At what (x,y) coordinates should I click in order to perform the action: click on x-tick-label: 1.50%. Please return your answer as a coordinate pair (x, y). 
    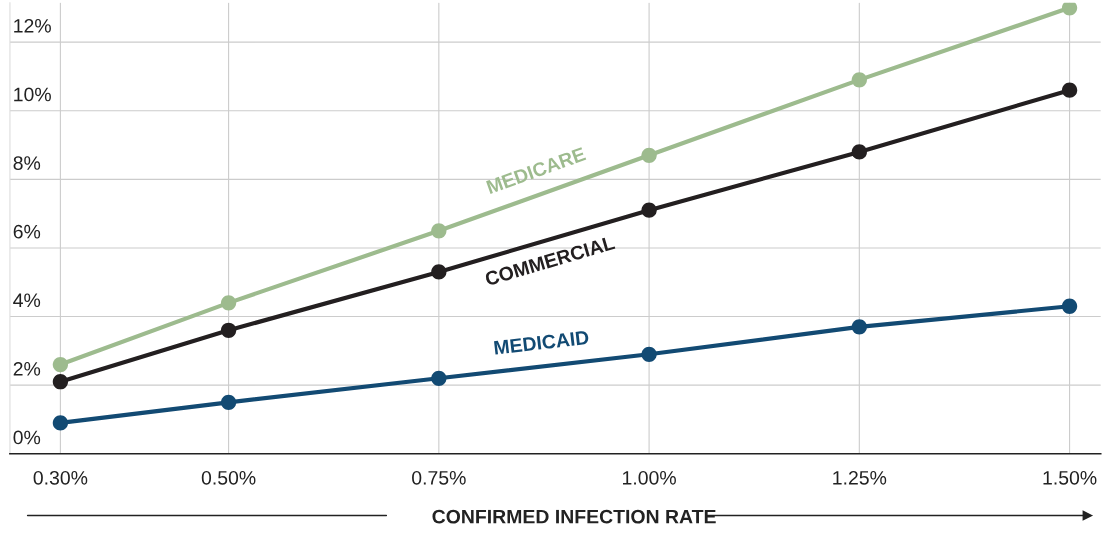
    Looking at the image, I should click on (1070, 477).